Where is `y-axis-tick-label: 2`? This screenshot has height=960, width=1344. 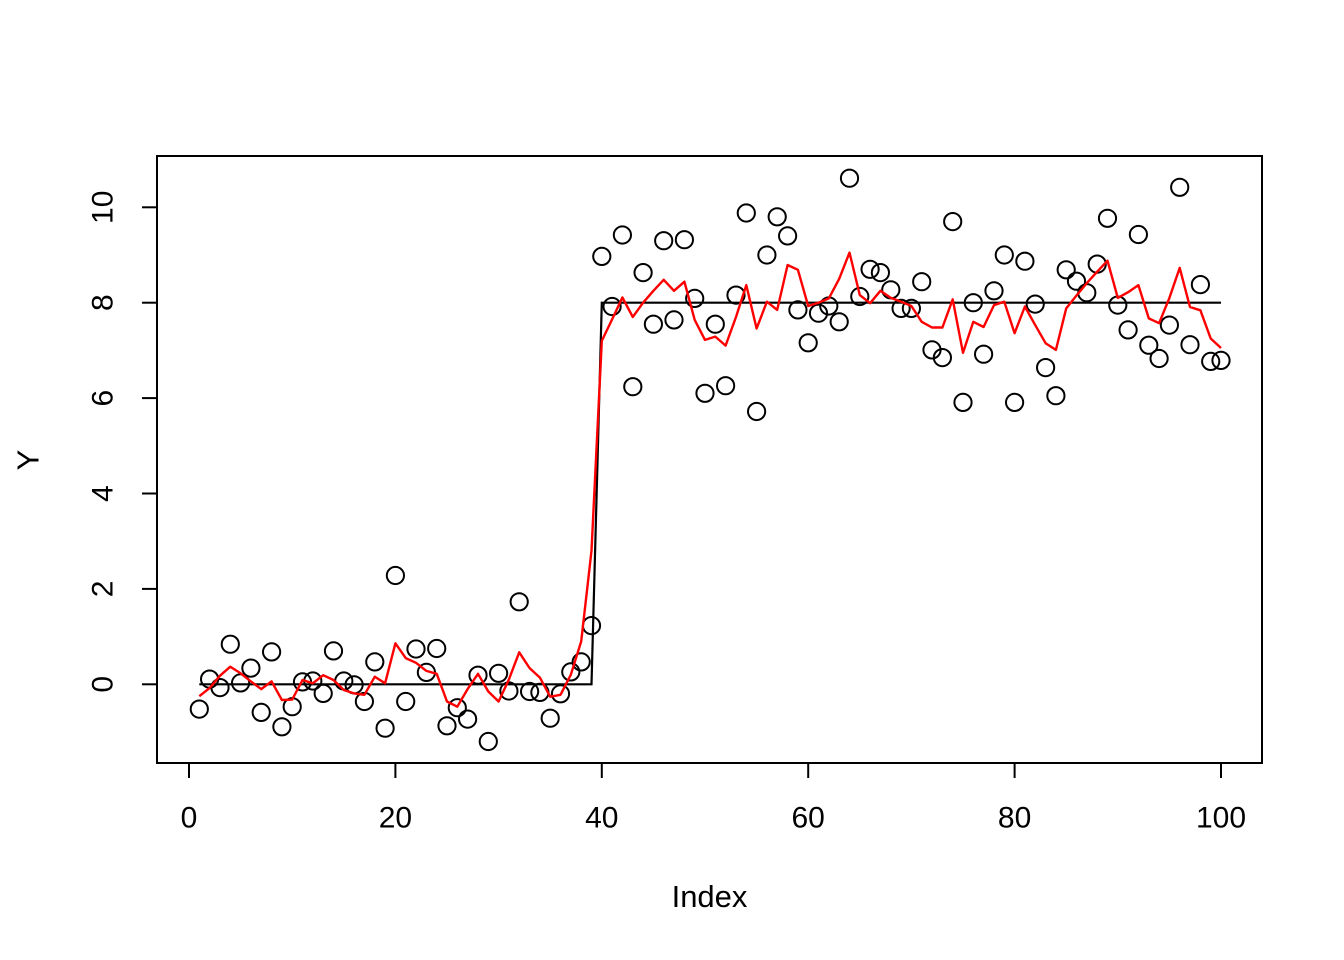 y-axis-tick-label: 2 is located at coordinates (103, 589).